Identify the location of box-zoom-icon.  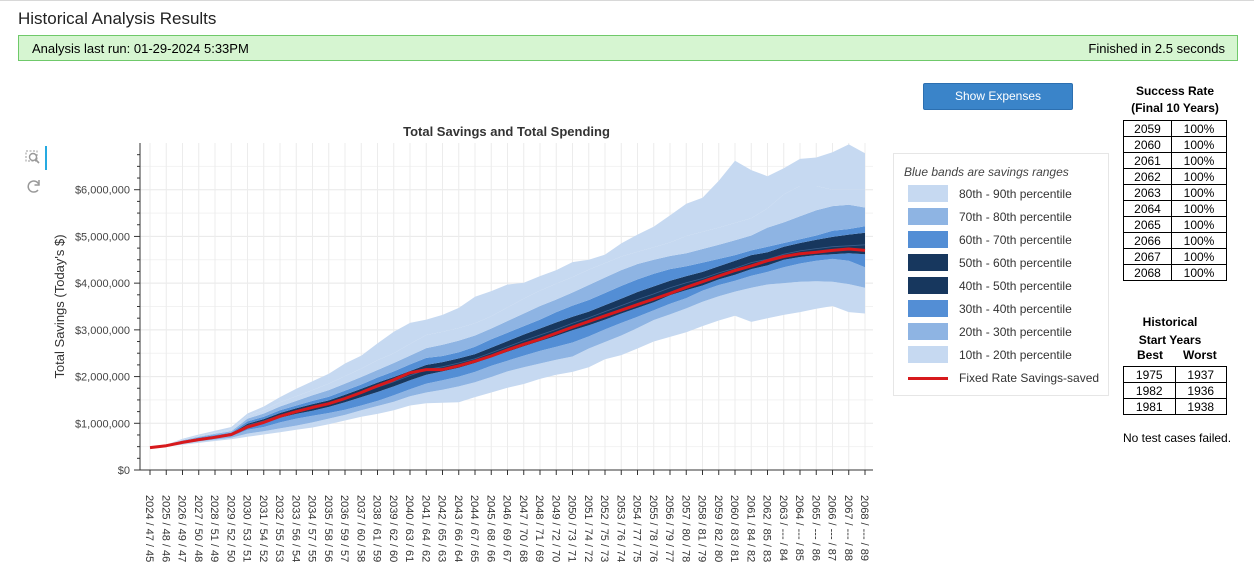
(34, 158).